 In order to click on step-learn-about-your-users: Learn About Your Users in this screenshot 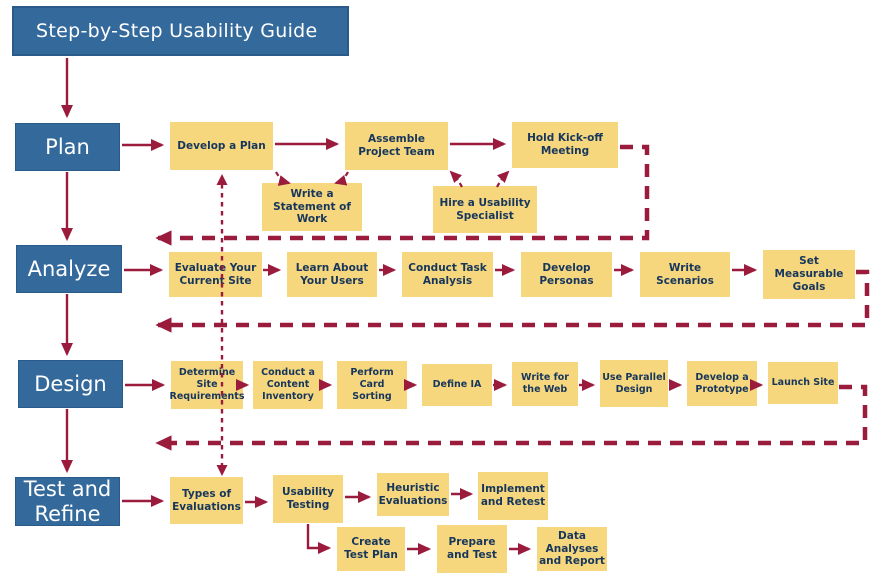, I will do `click(332, 274)`.